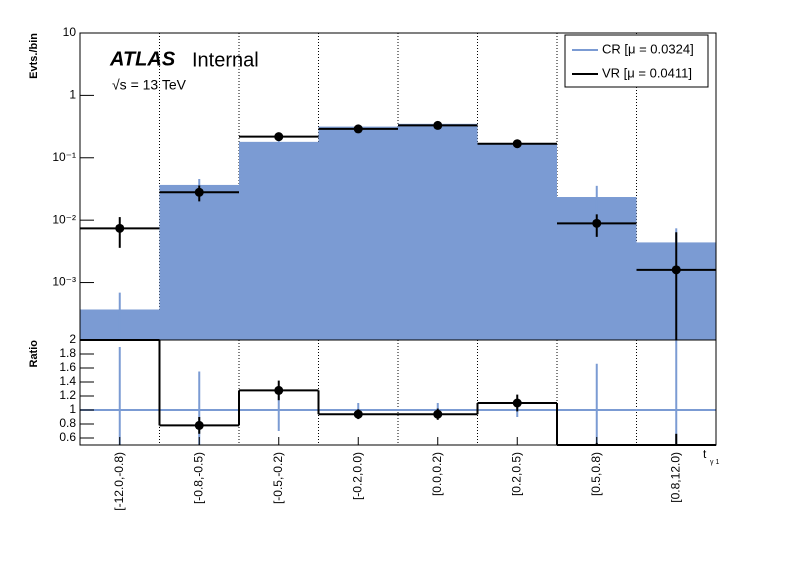 This screenshot has width=796, height=572. I want to click on x-tick-label: [0.2,0.5), so click(516, 474).